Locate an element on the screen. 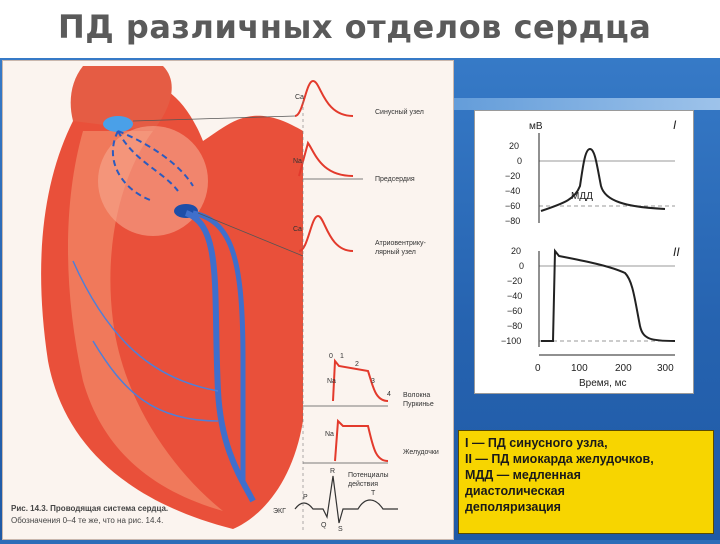  label-ventricles: Желудочки is located at coordinates (421, 452).